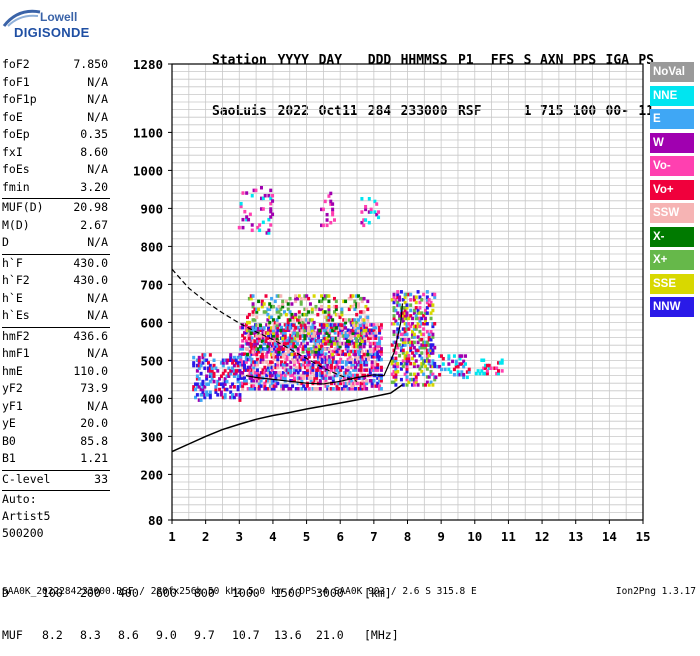  I want to click on autoscaling-note: 500200, so click(23, 533).